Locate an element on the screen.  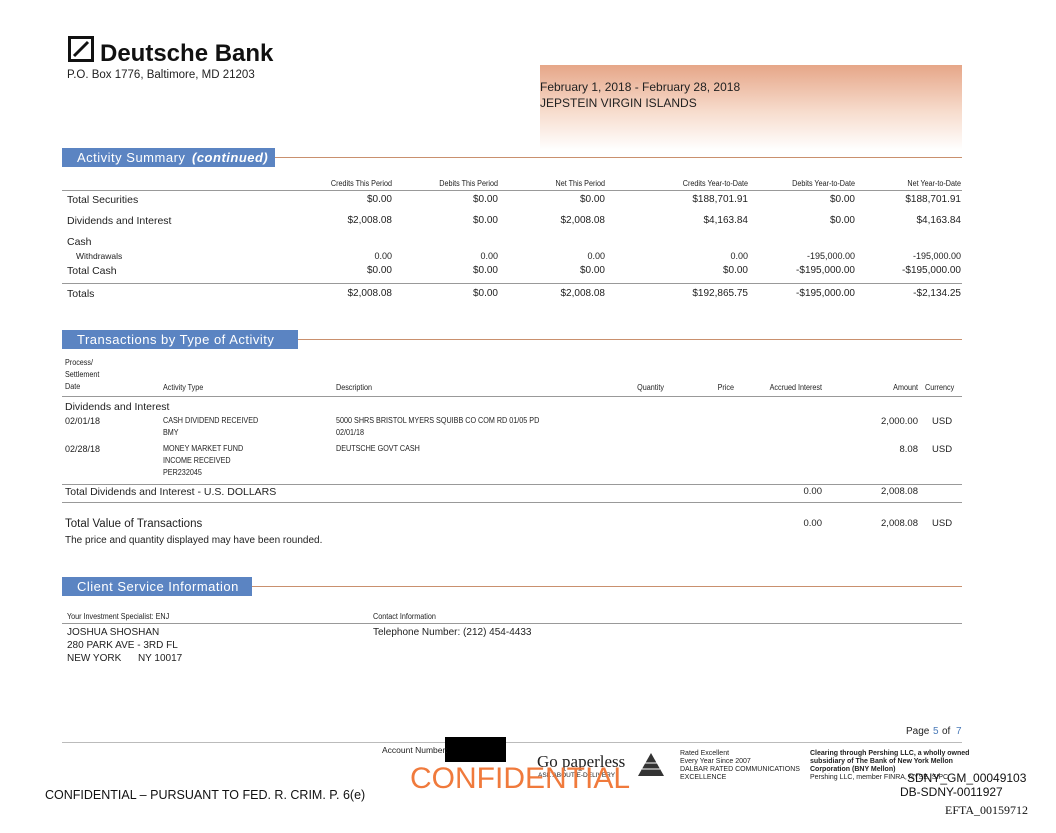
rated-line: EXCELLENCE is located at coordinates (703, 777).